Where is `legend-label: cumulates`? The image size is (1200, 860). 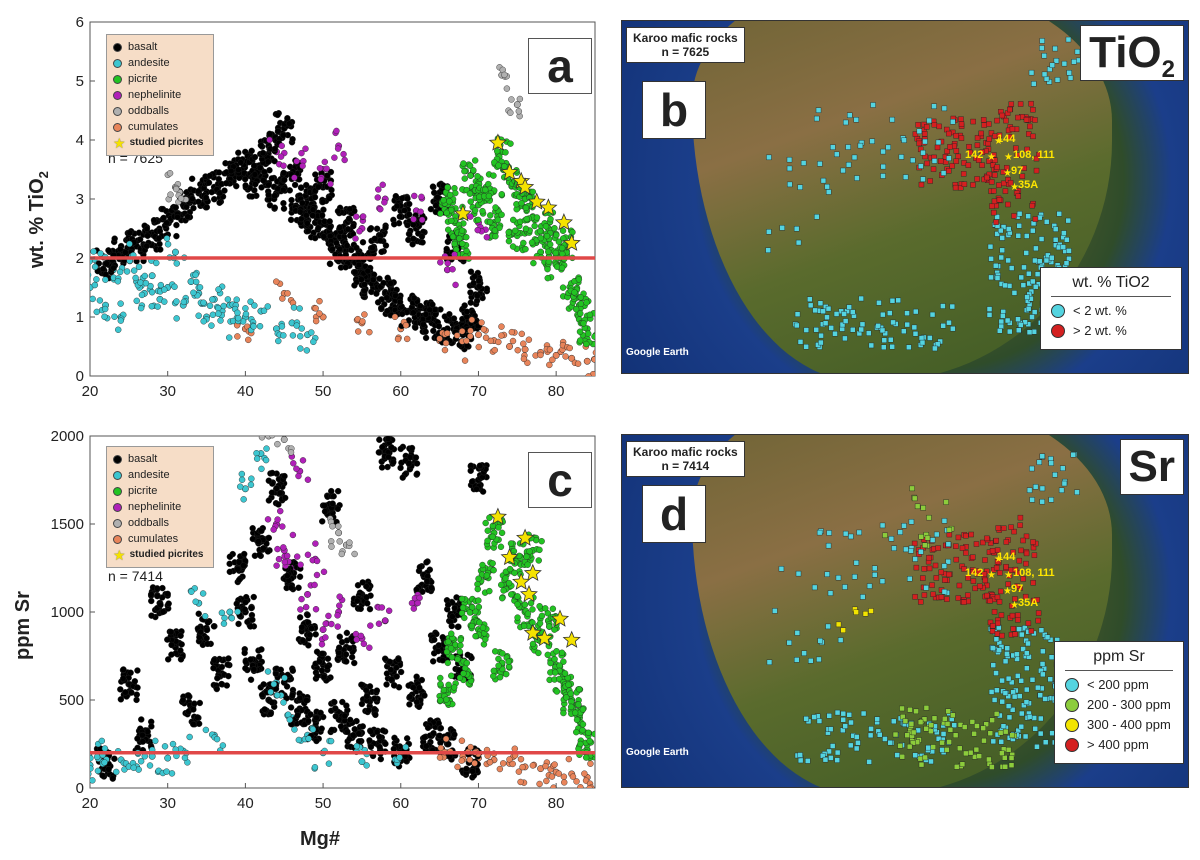
legend-label: cumulates is located at coordinates (153, 539).